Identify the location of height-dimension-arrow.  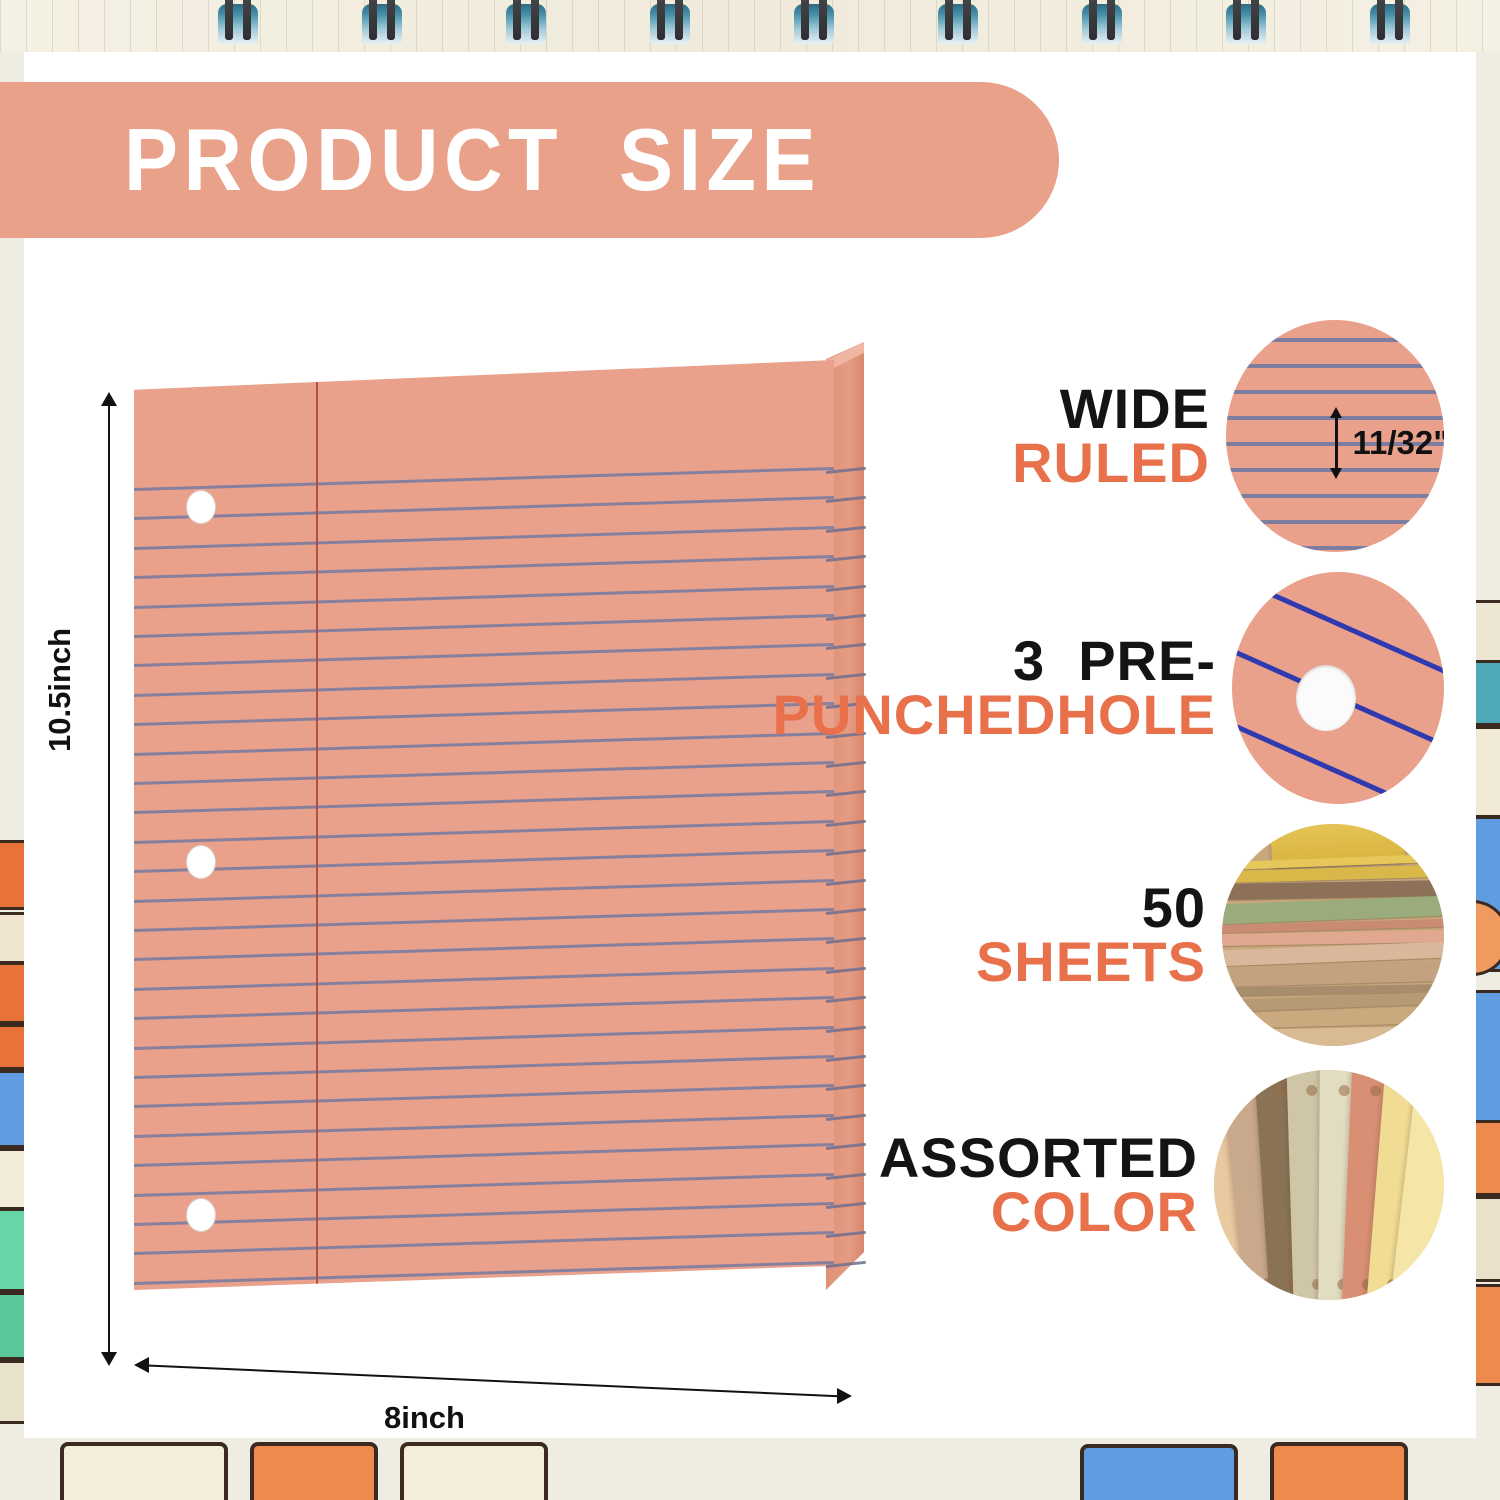
(109, 879).